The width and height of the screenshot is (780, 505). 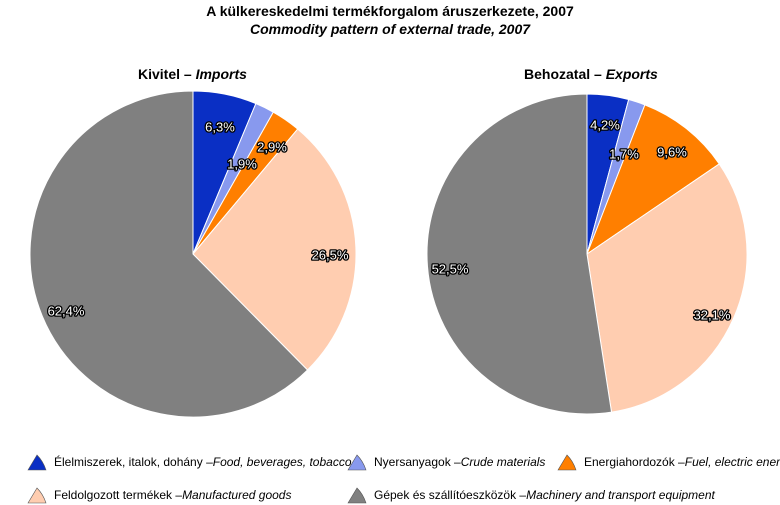 I want to click on left-pie-title: Kivitel – Imports, so click(x=192, y=74).